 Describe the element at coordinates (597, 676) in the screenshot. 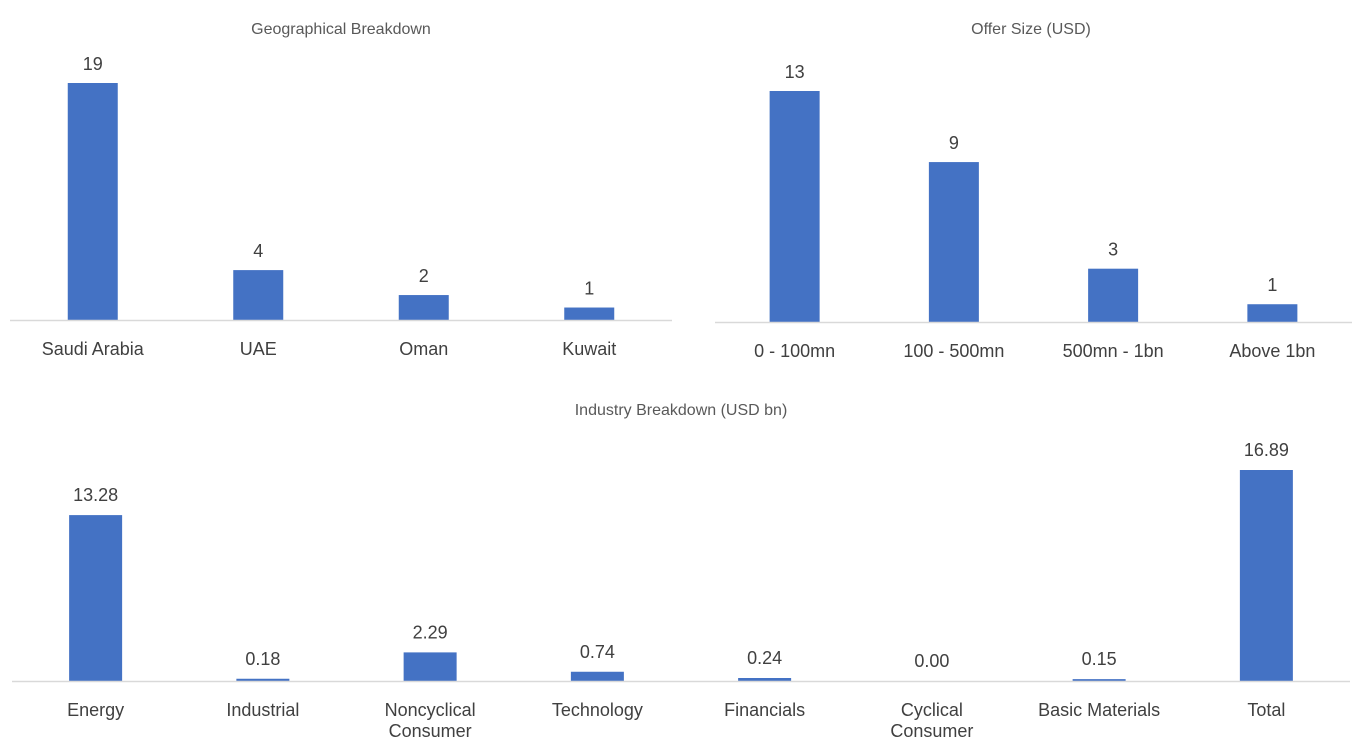

I see `bar-technology` at that location.